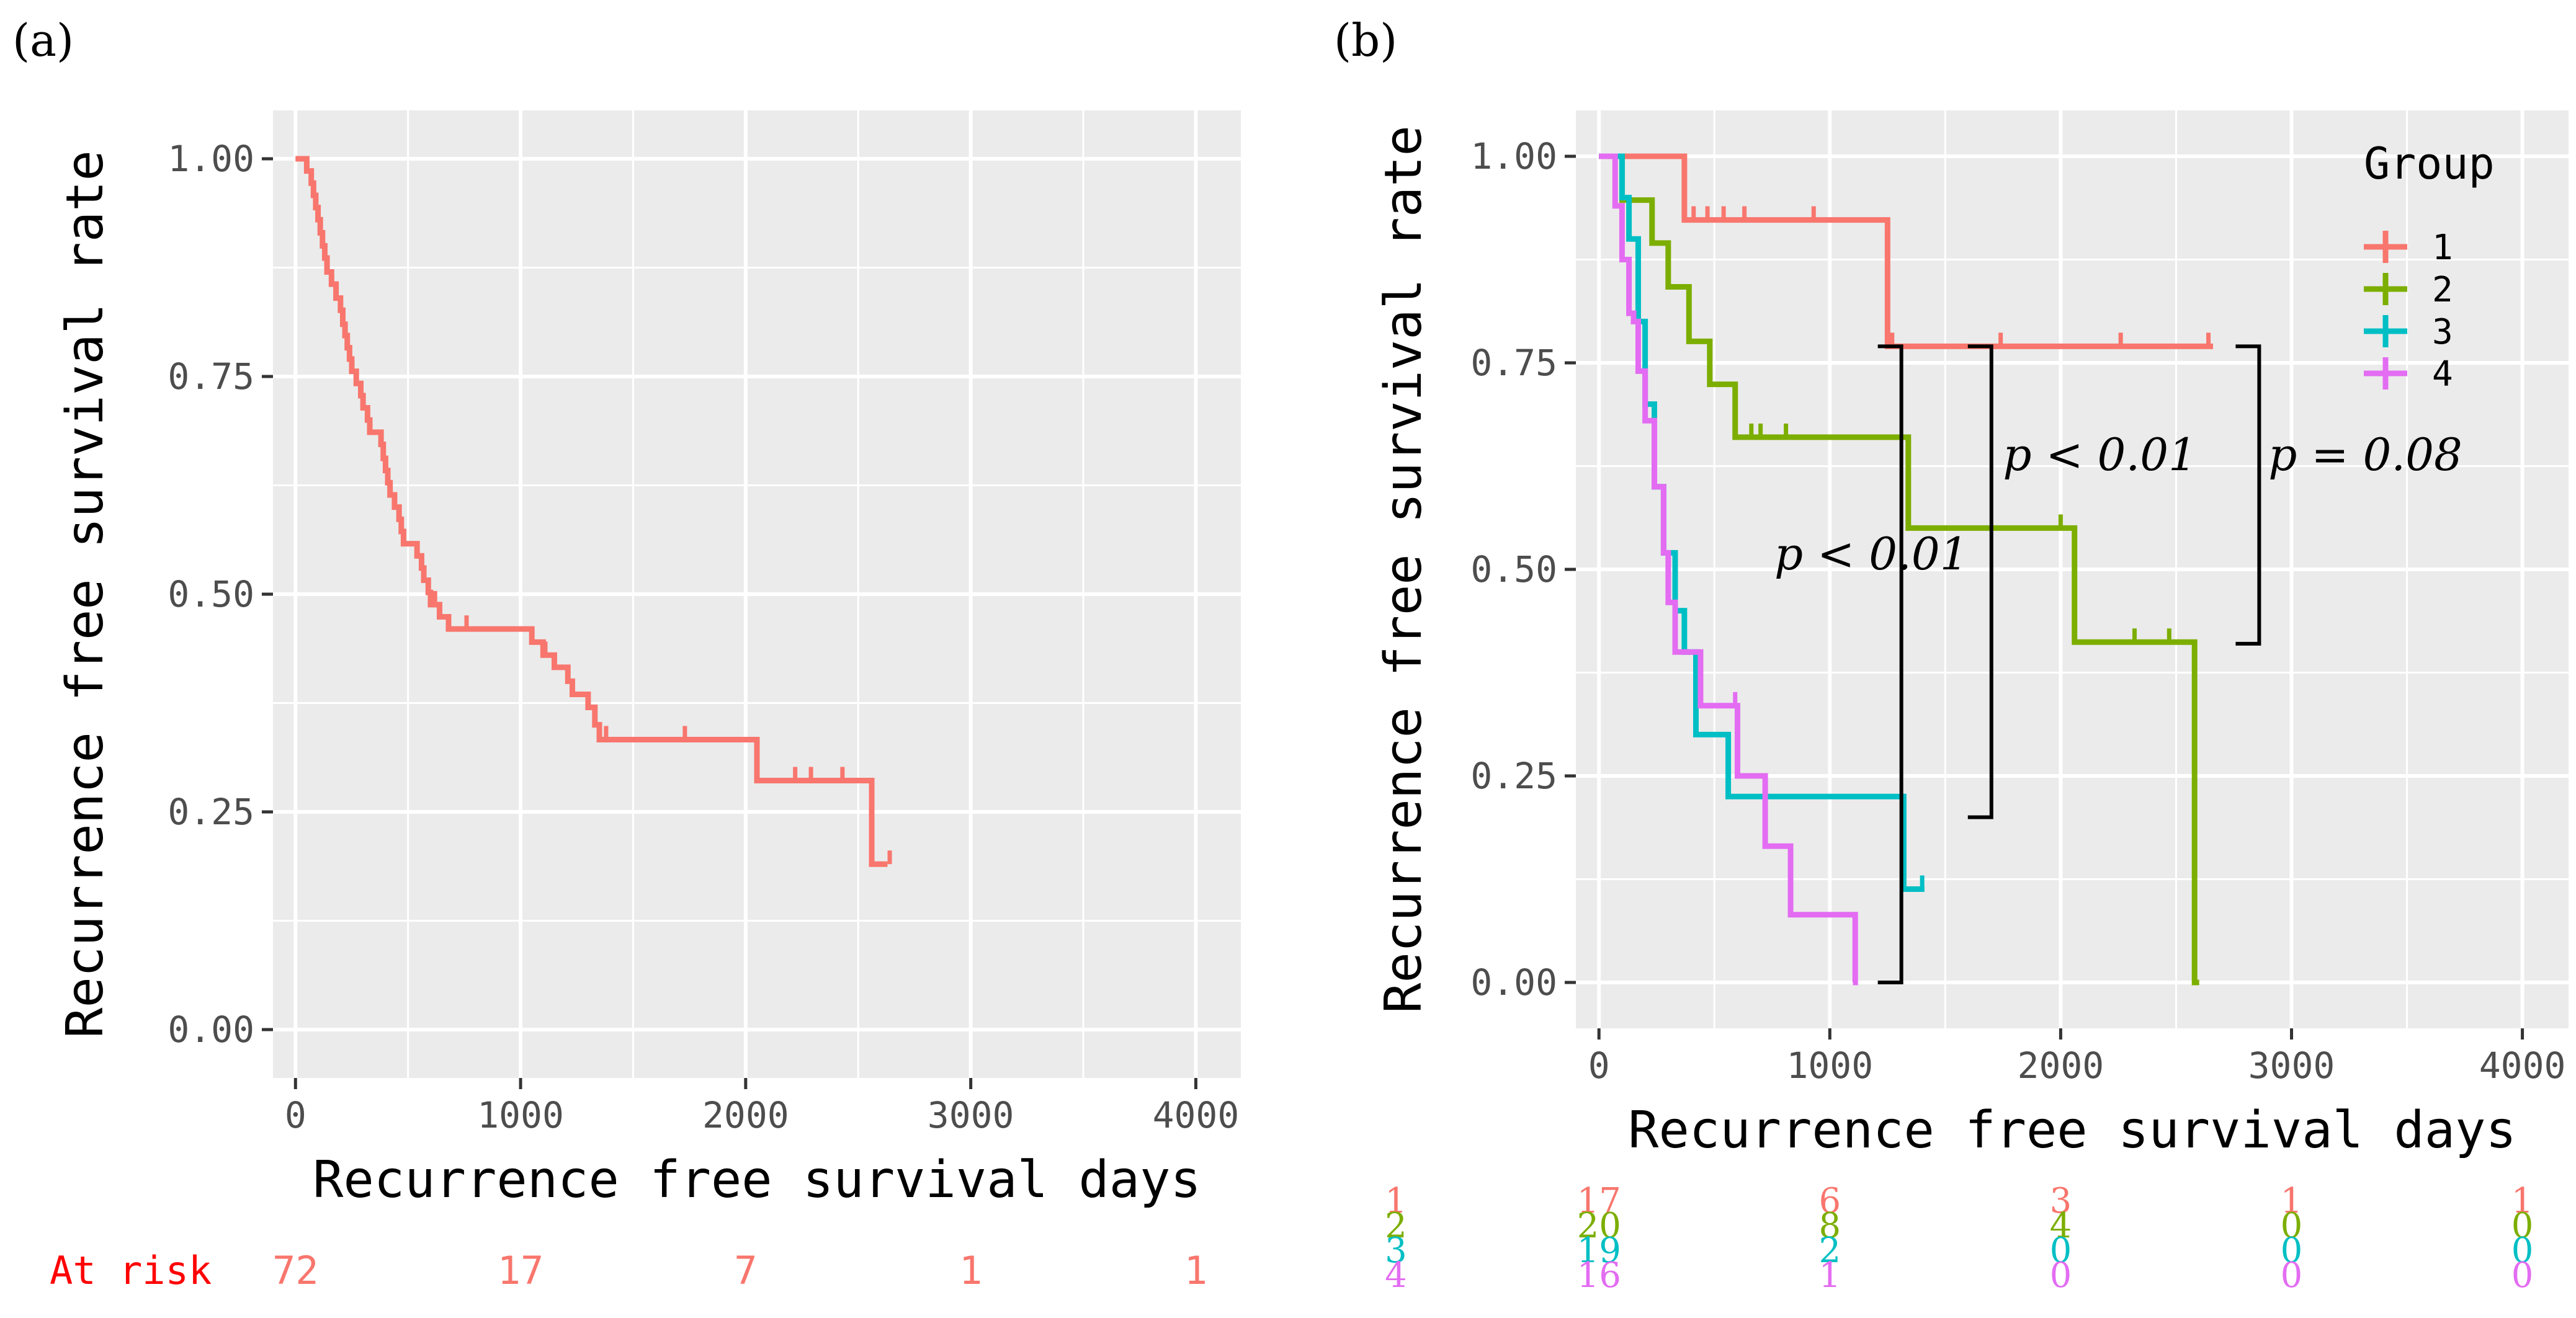  Describe the element at coordinates (1599, 1275) in the screenshot. I see `risk-count: 16` at that location.